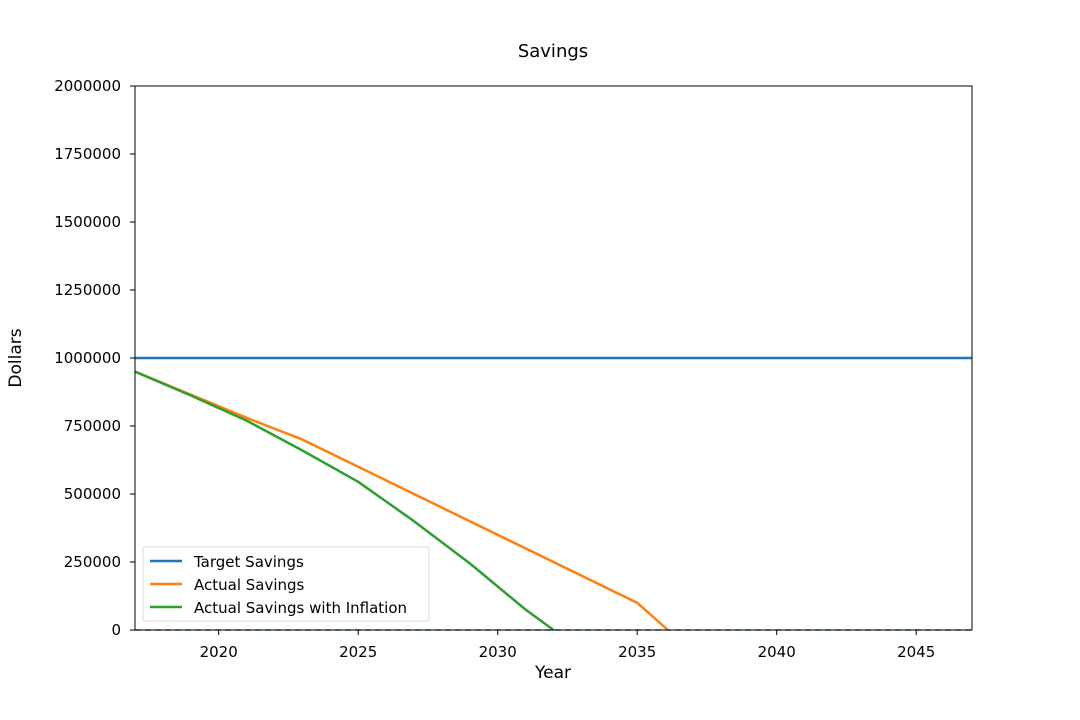 This screenshot has width=1080, height=720. I want to click on series-line-actual-savings-with-inflation, so click(344, 501).